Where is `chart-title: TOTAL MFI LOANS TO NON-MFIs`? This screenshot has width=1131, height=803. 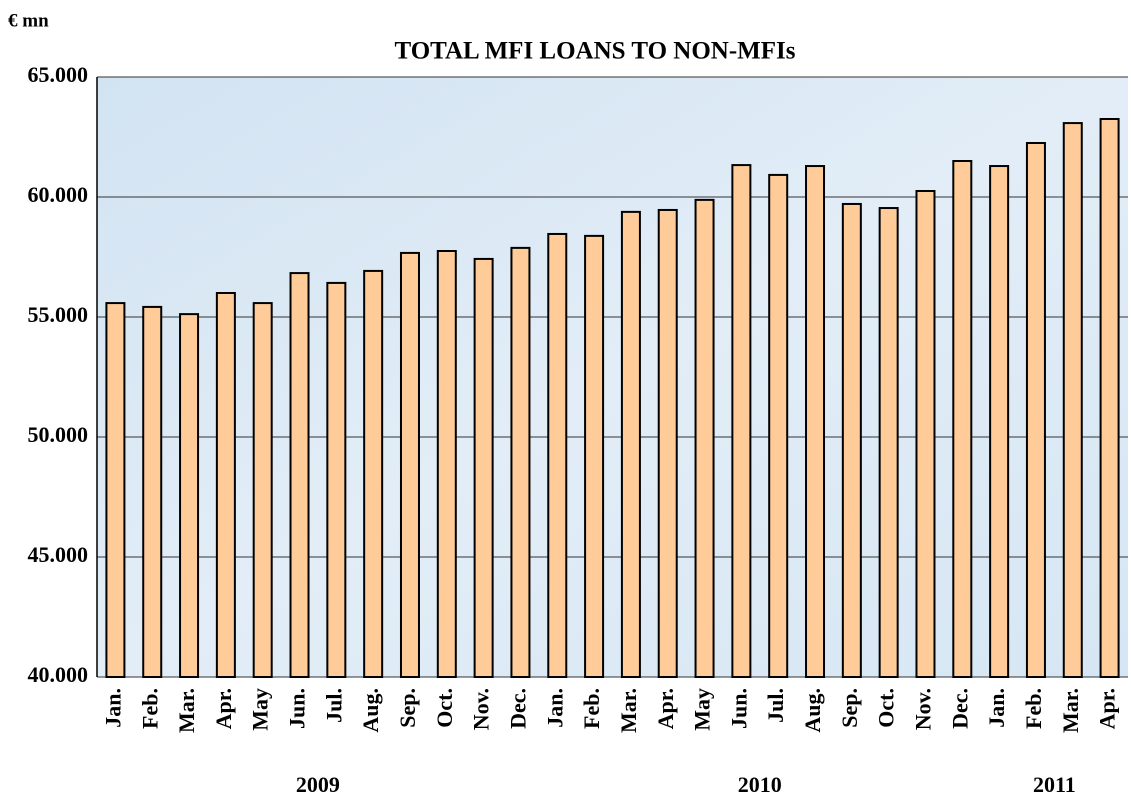 chart-title: TOTAL MFI LOANS TO NON-MFIs is located at coordinates (595, 51).